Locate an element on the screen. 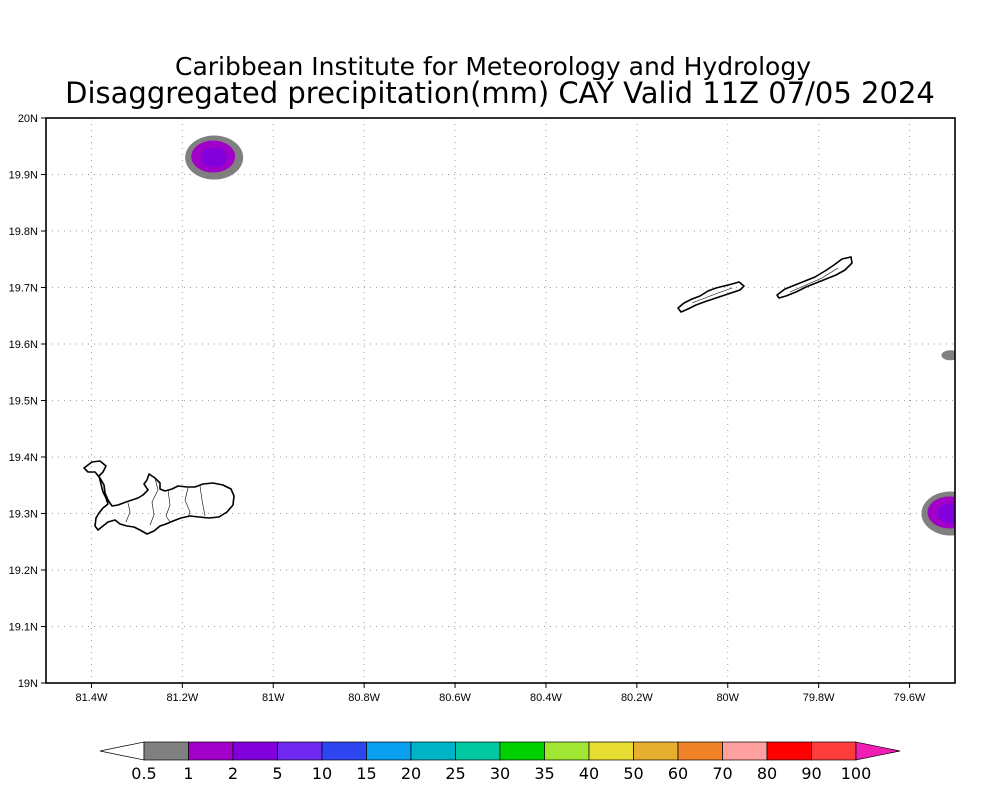  x-tick-label: 80W is located at coordinates (727, 698).